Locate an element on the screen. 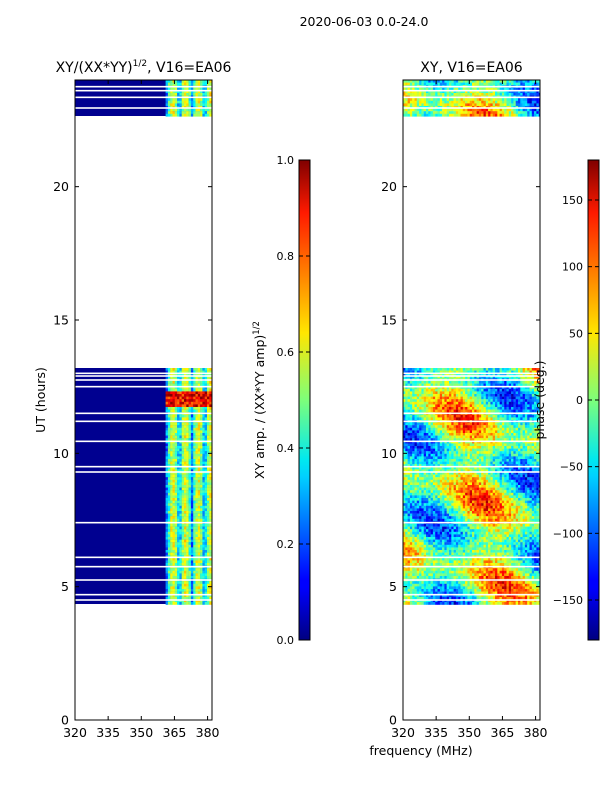 The height and width of the screenshot is (800, 600). heatmap-gap is located at coordinates (143, 557).